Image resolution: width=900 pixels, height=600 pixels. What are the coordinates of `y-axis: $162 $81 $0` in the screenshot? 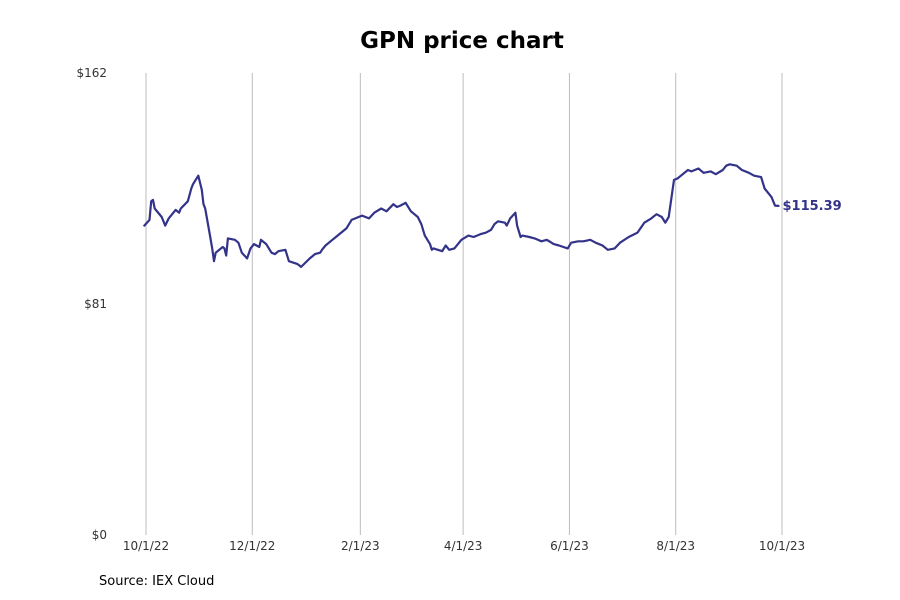 It's located at (91, 304).